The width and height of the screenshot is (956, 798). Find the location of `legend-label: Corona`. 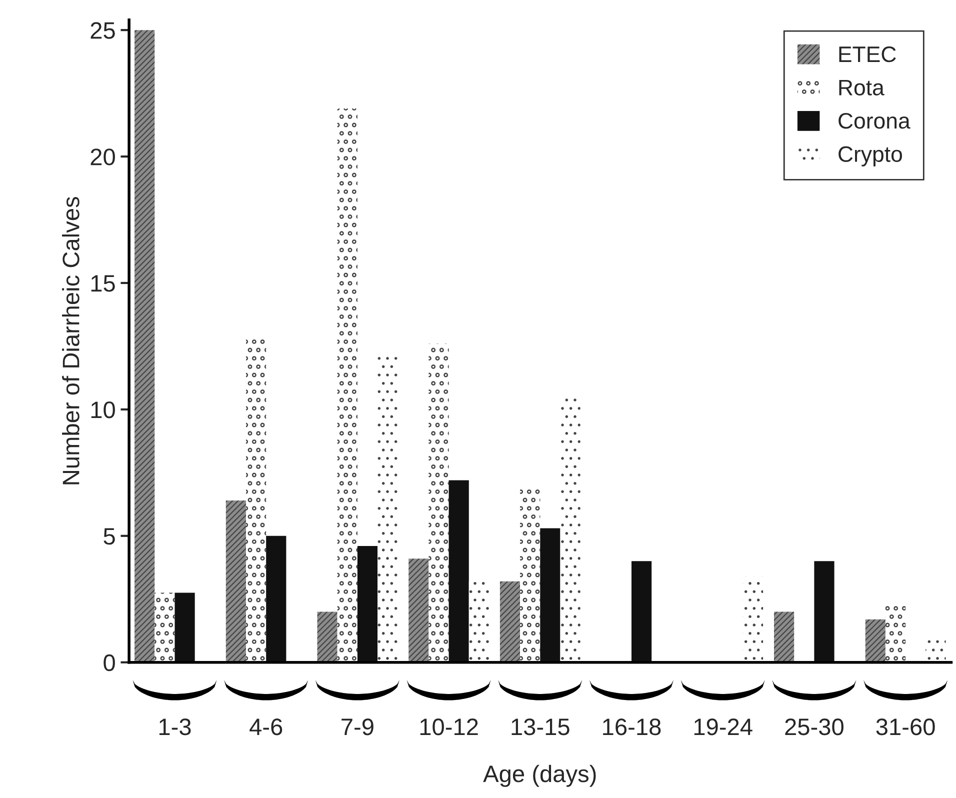

legend-label: Corona is located at coordinates (874, 120).